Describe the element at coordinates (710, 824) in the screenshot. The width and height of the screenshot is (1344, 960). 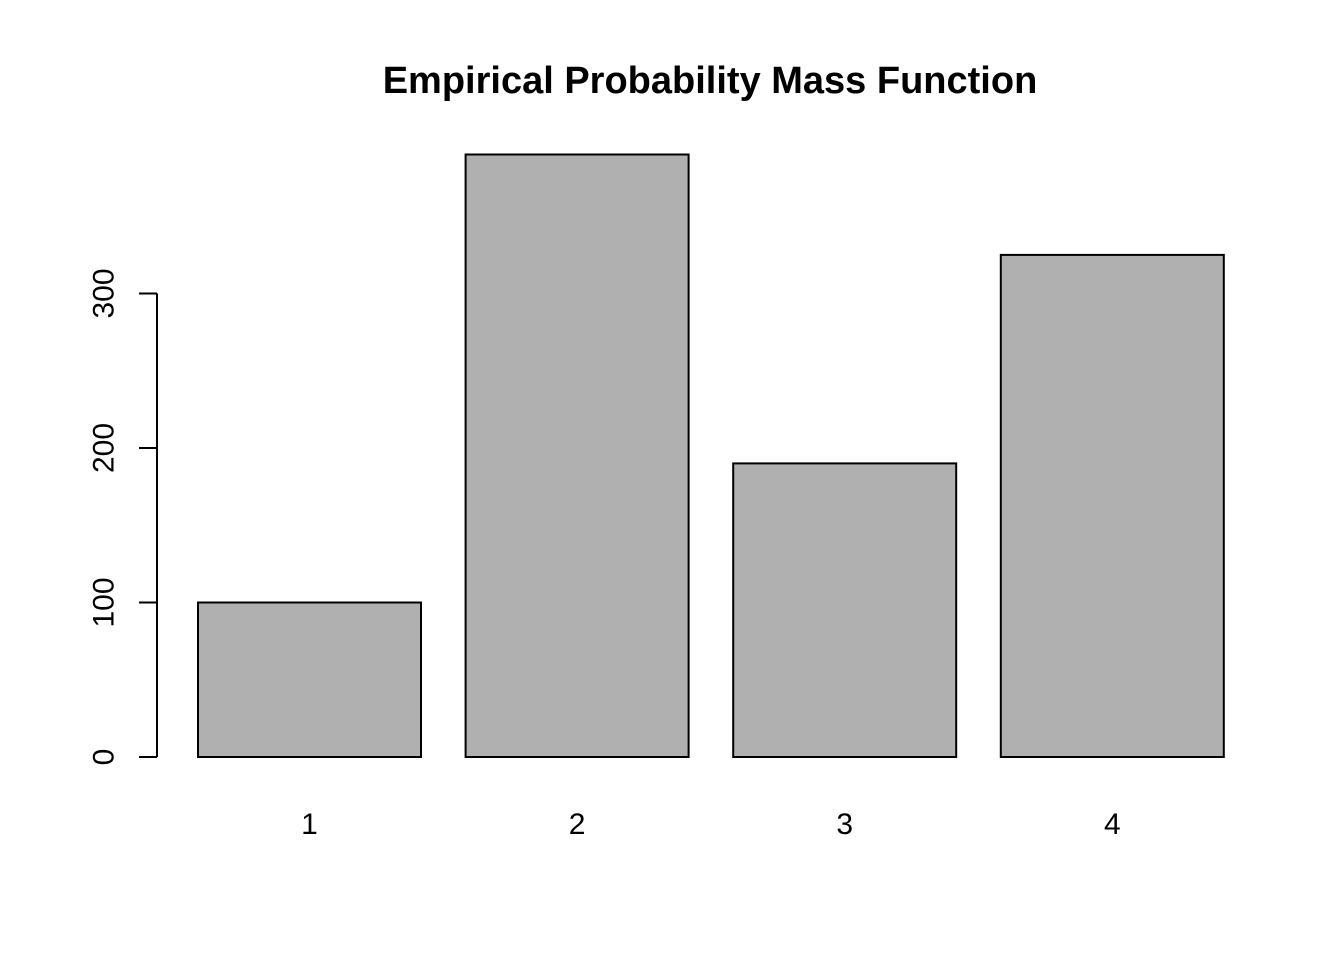
I see `x-axis-labels: 1 2 3 4` at that location.